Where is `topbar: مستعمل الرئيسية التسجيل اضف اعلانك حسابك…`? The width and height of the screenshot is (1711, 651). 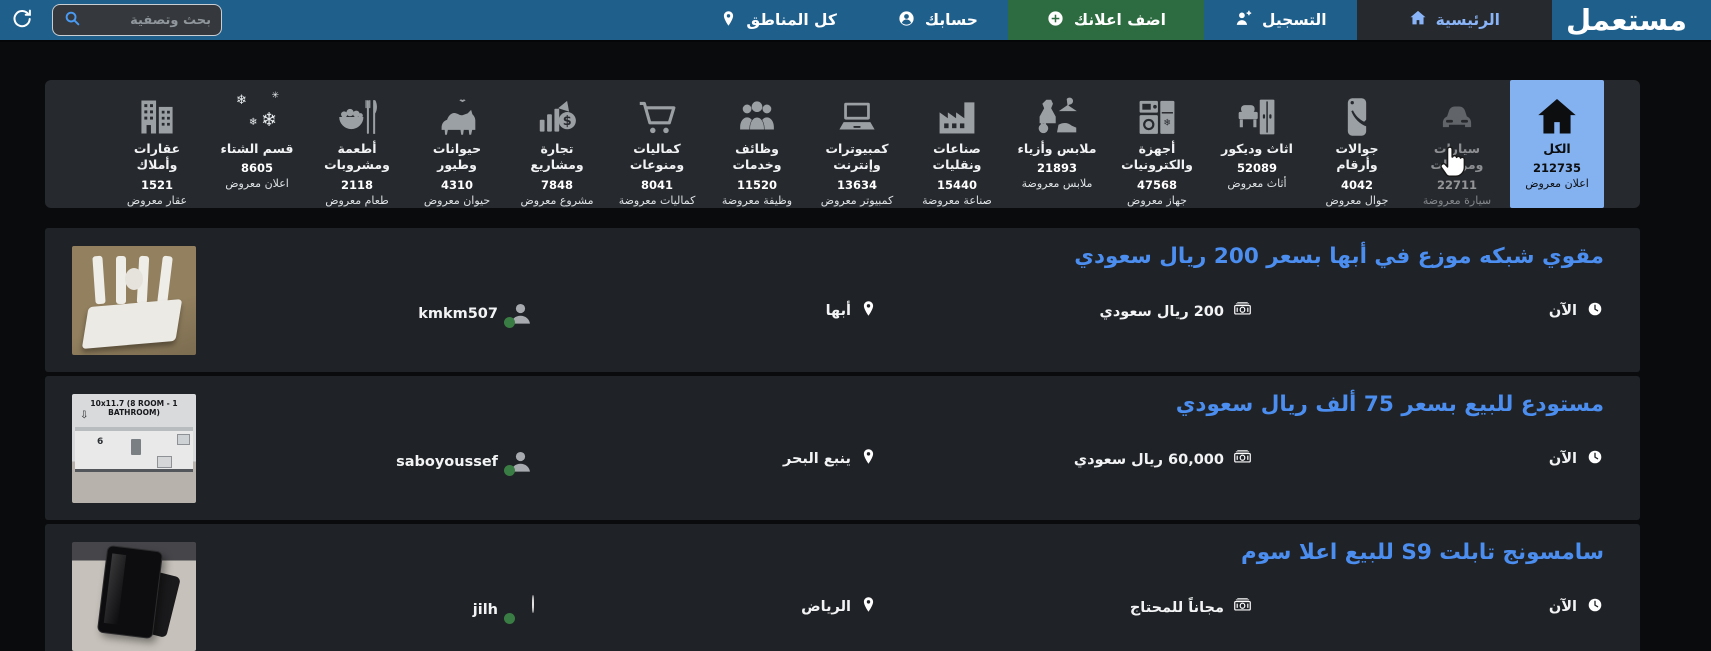
topbar: مستعمل الرئيسية التسجيل اضف اعلانك حسابك… is located at coordinates (855, 21).